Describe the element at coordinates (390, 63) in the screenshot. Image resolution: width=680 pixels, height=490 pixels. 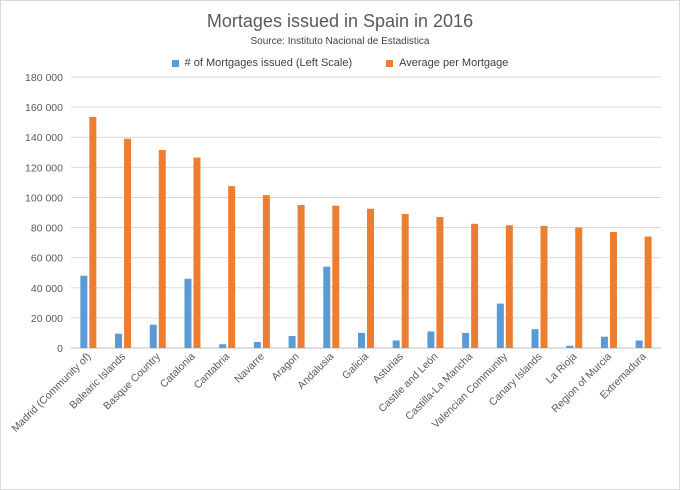
I see `legend-swatch-average` at that location.